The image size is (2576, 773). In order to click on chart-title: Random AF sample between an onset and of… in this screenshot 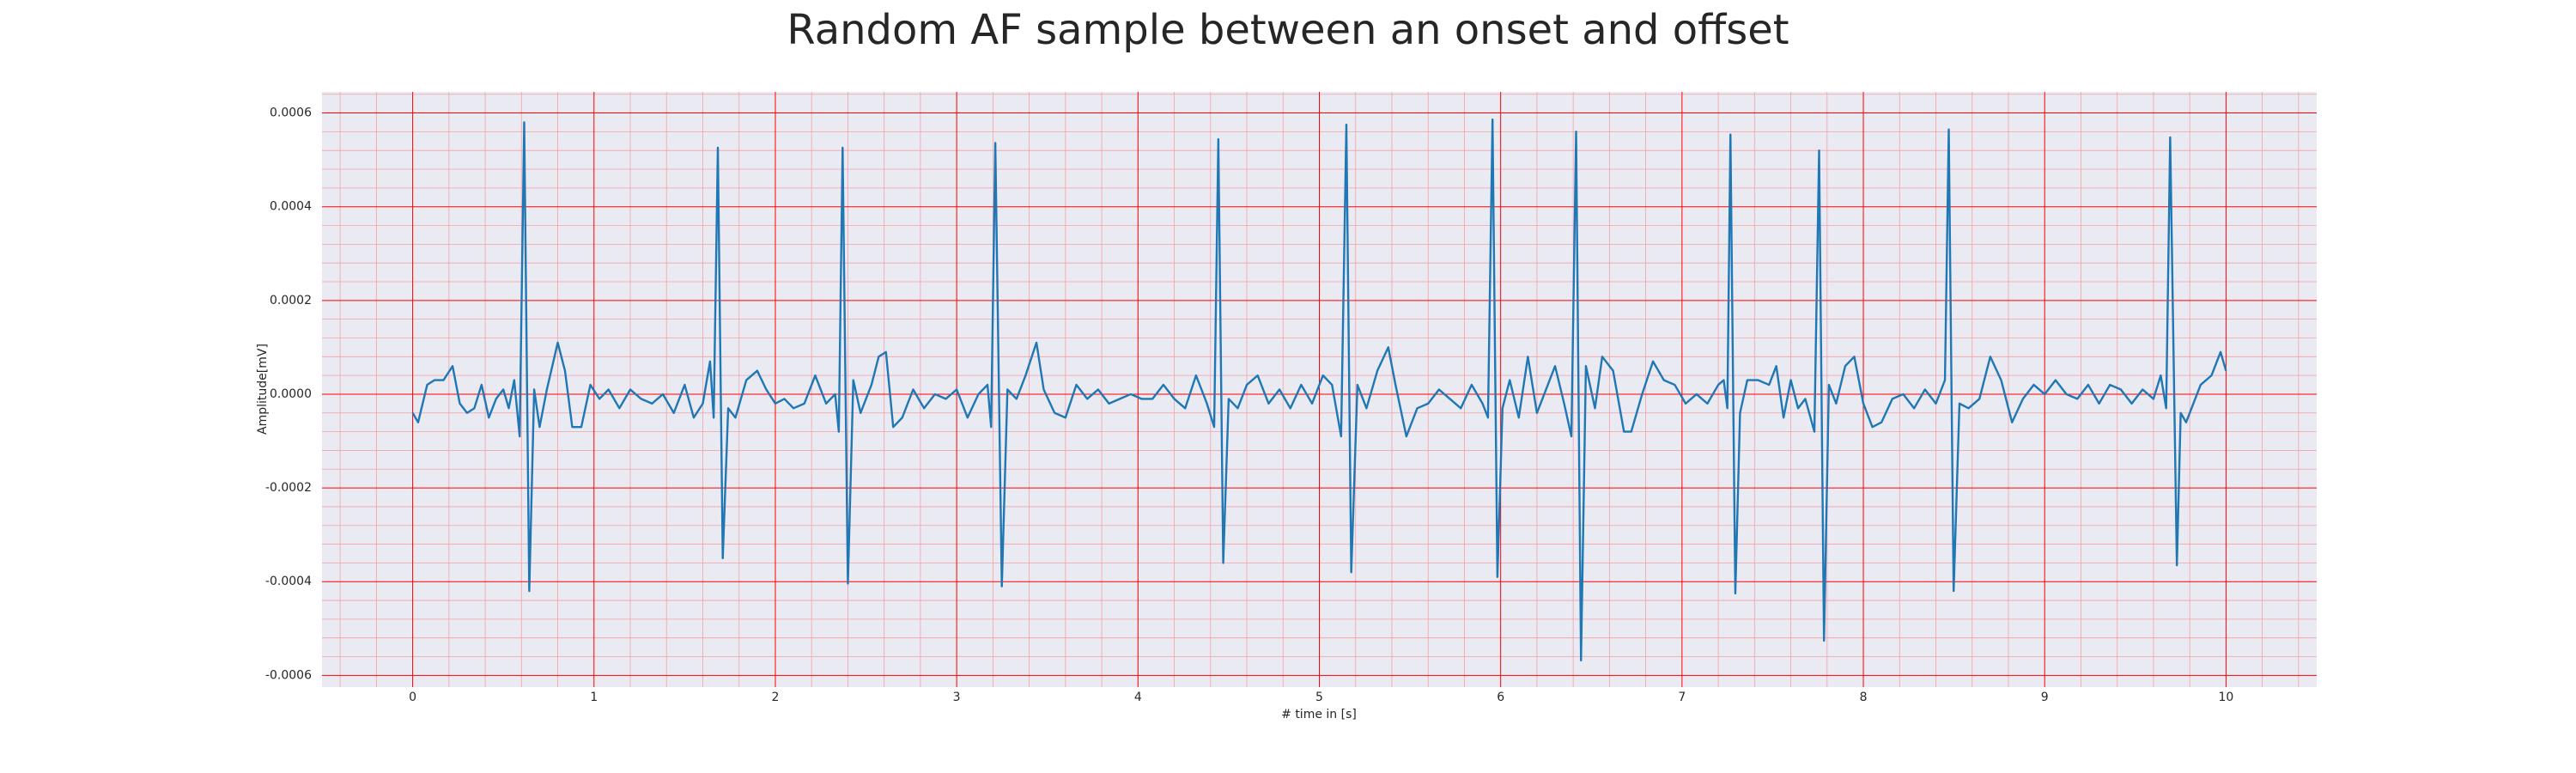, I will do `click(1288, 30)`.